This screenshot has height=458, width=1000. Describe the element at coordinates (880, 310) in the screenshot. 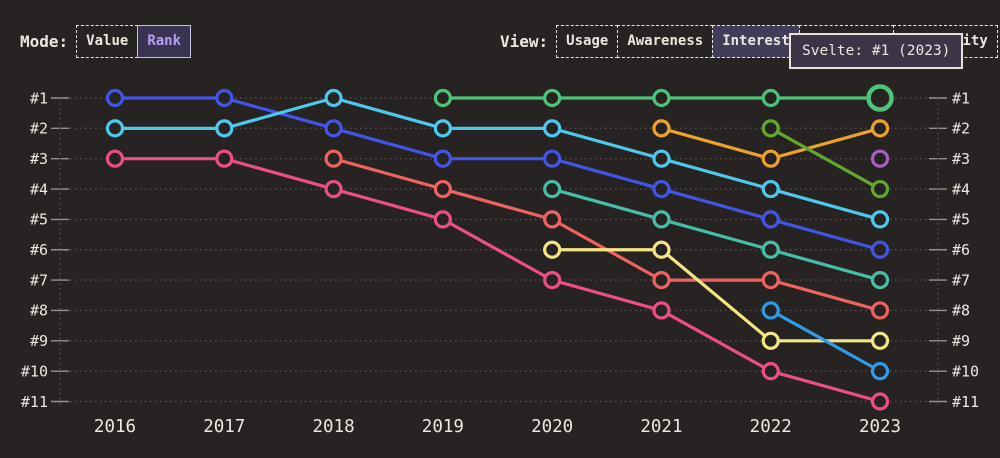

I see `data-point-salmon-2023` at that location.